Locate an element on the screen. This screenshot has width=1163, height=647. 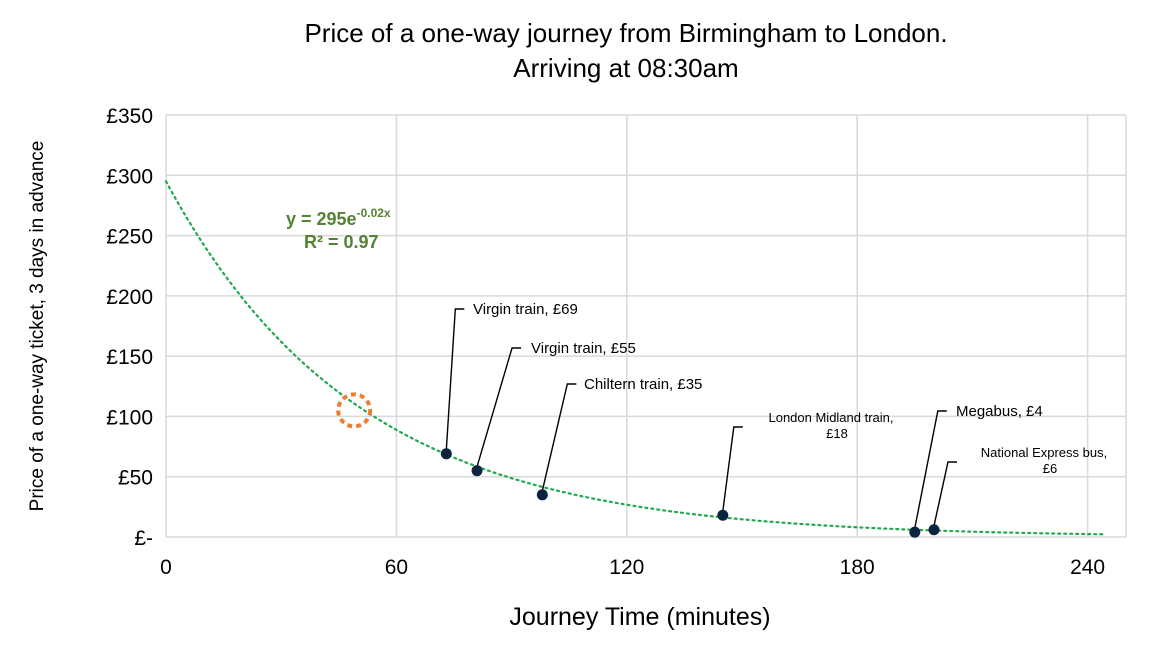
point-annotation-line: Virgin train, £69 is located at coordinates (525, 309).